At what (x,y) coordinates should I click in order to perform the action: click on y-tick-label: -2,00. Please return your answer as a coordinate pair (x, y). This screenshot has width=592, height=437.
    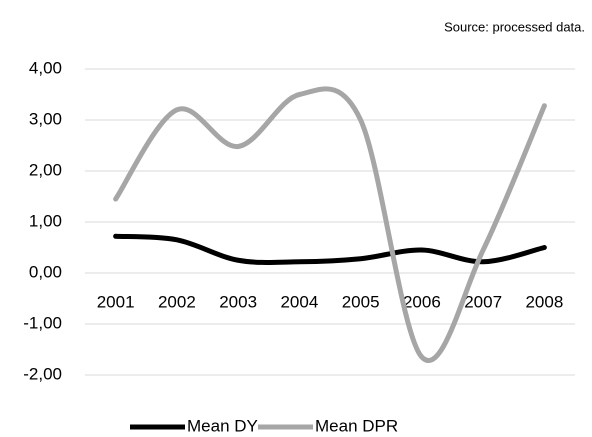
    Looking at the image, I should click on (42, 373).